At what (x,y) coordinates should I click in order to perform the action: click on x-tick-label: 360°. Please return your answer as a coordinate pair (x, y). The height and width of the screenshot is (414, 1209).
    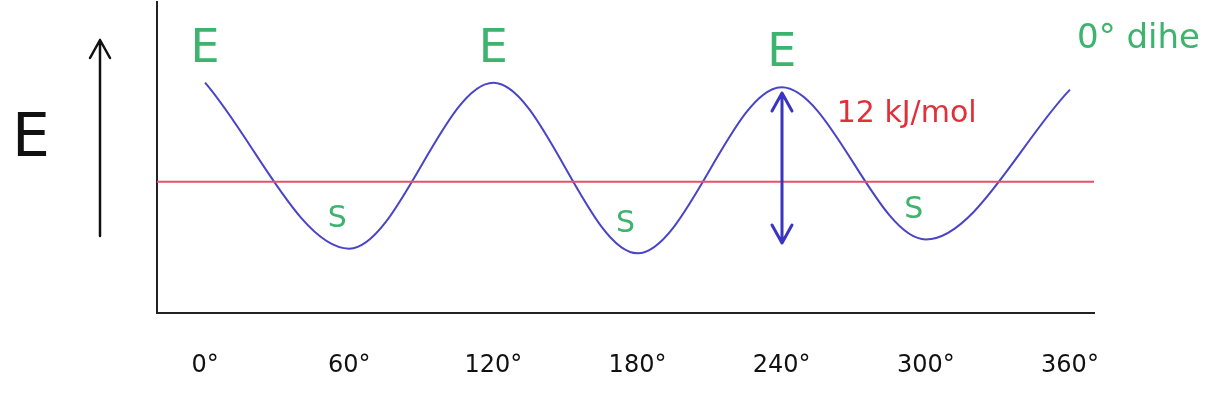
    Looking at the image, I should click on (1070, 363).